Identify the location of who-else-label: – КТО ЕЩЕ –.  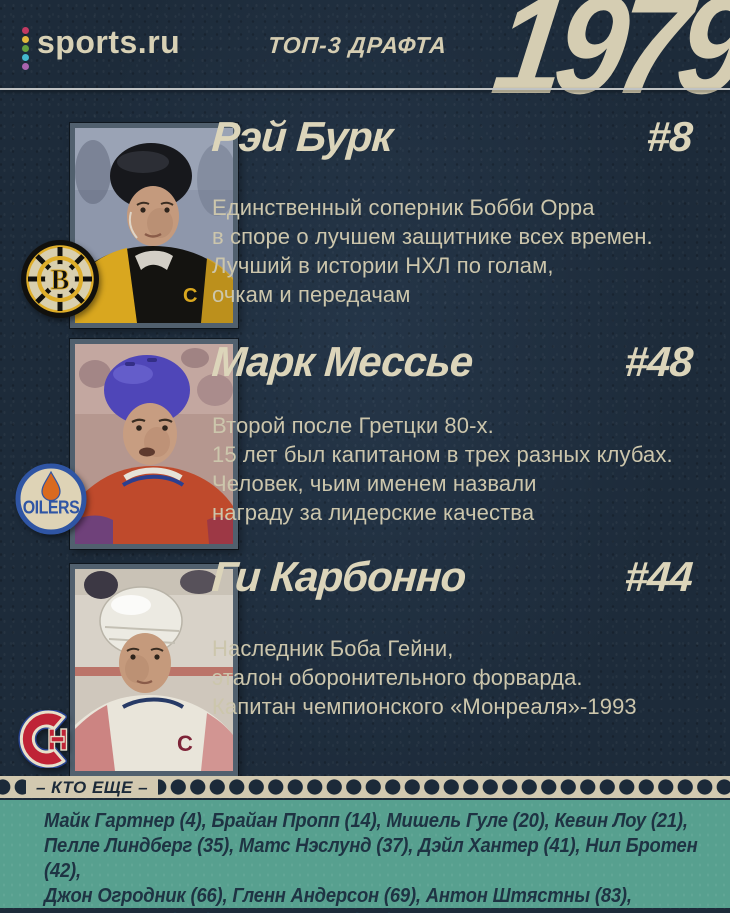
(92, 787).